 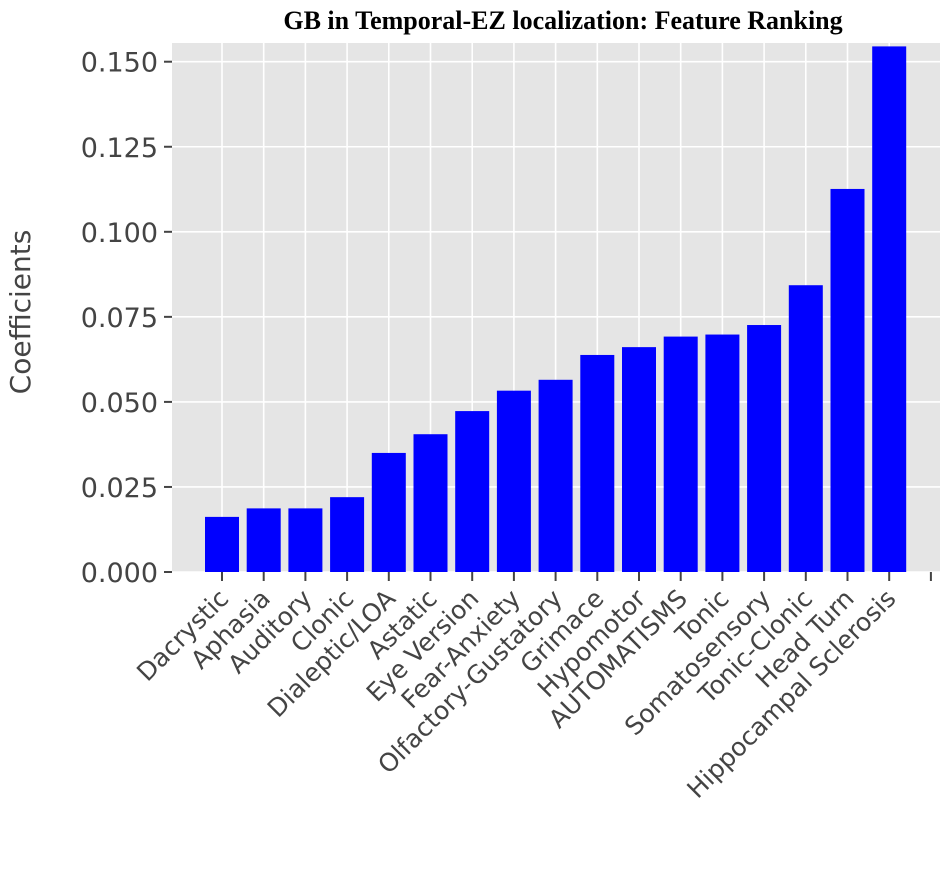 What do you see at coordinates (119, 488) in the screenshot?
I see `y-tick-label: 0.025` at bounding box center [119, 488].